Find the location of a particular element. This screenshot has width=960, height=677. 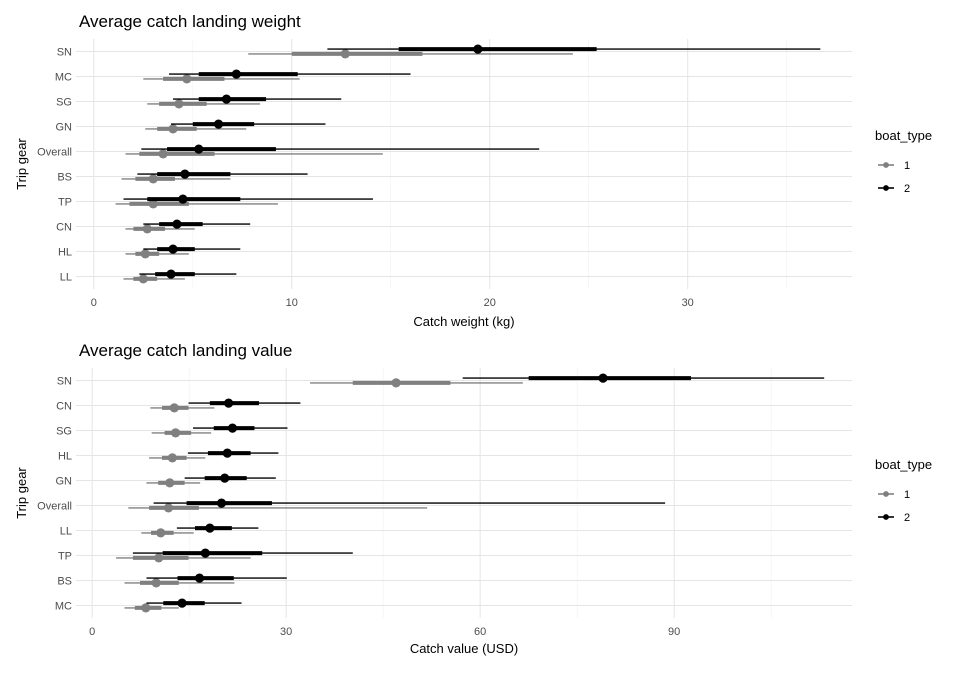

x-axis-title: Catch value (USD) is located at coordinates (464, 648).